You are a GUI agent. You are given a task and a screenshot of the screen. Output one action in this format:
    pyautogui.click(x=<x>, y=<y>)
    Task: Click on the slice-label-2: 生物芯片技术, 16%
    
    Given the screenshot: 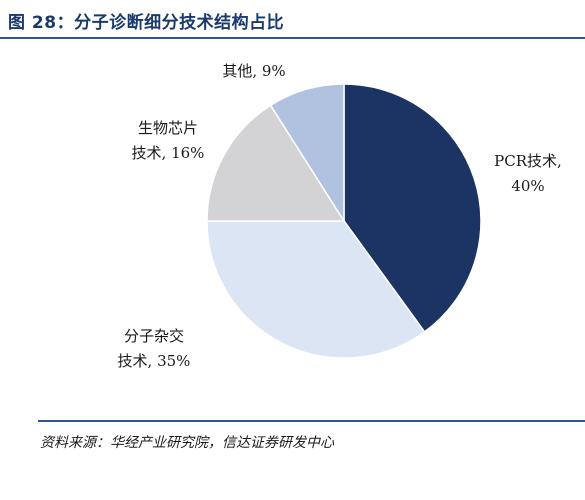 What is the action you would take?
    pyautogui.click(x=168, y=140)
    